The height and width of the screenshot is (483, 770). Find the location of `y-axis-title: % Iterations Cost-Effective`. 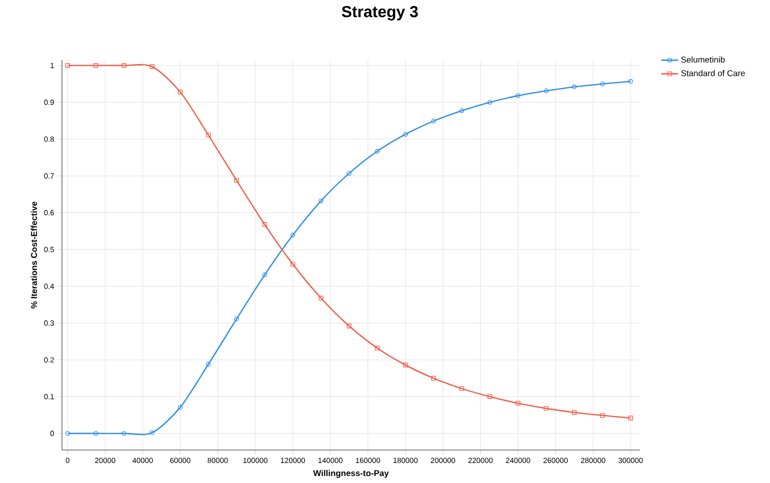

y-axis-title: % Iterations Cost-Effective is located at coordinates (33, 255).